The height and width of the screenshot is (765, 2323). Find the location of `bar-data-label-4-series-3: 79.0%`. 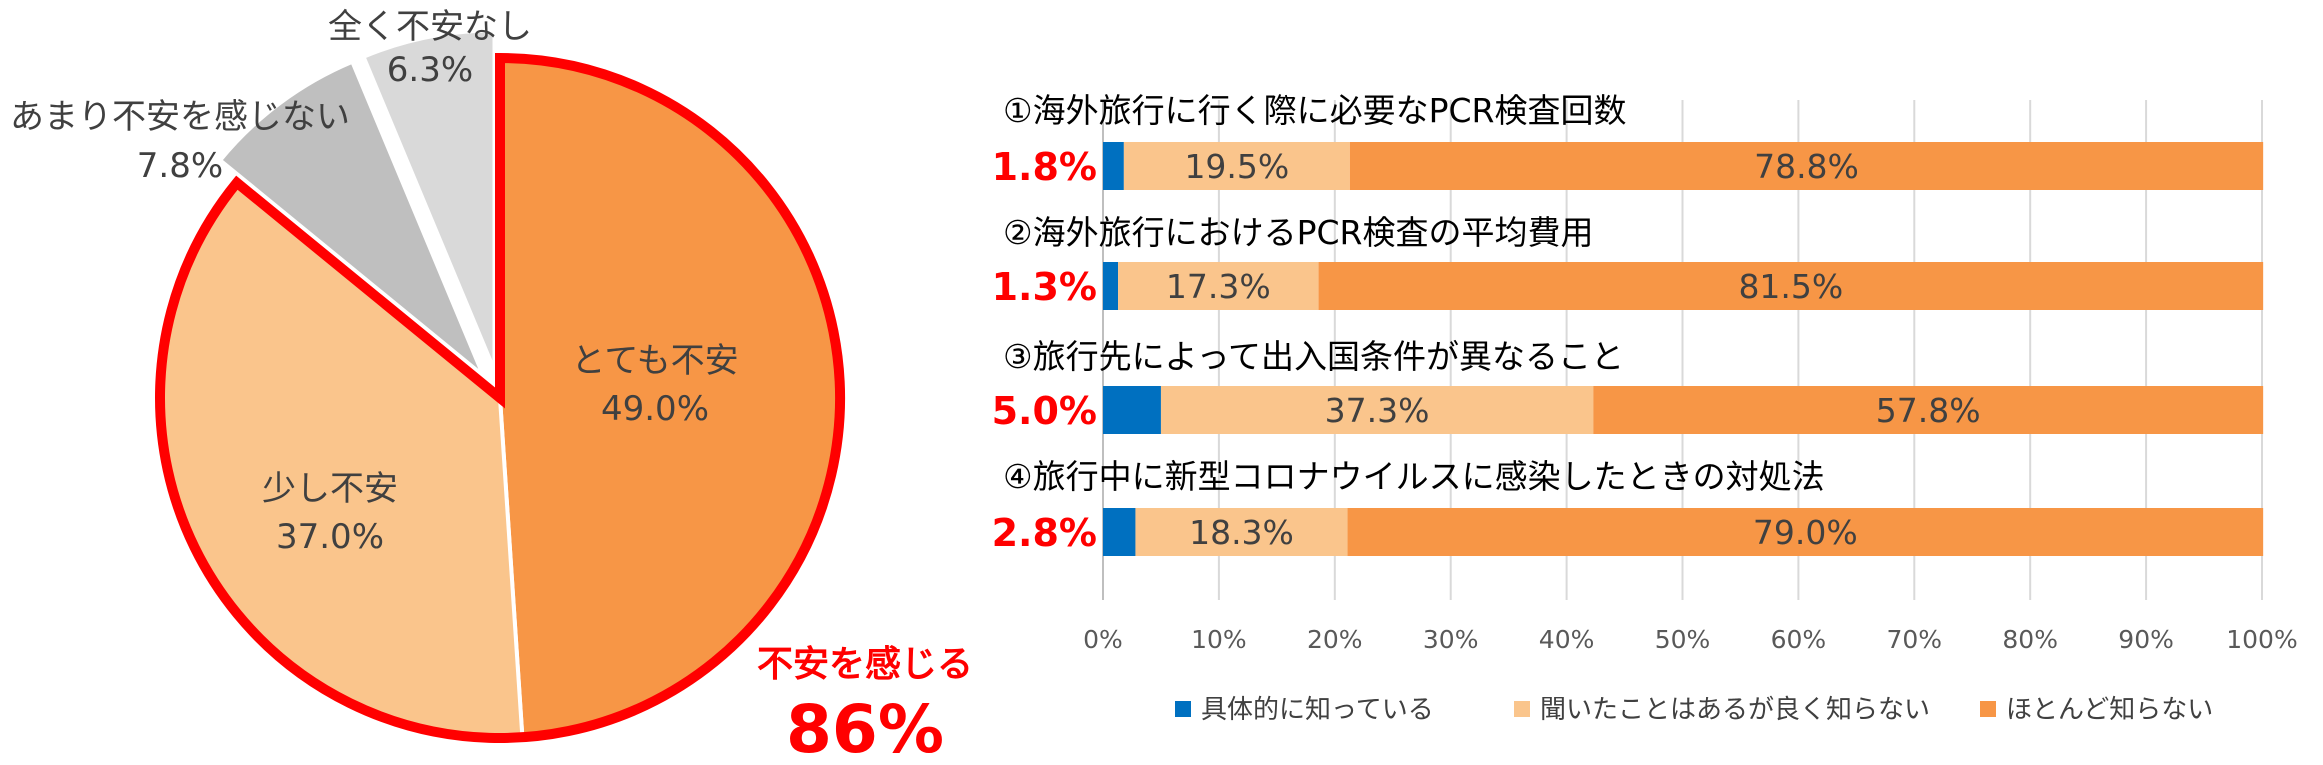

bar-data-label-4-series-3: 79.0% is located at coordinates (1805, 532).